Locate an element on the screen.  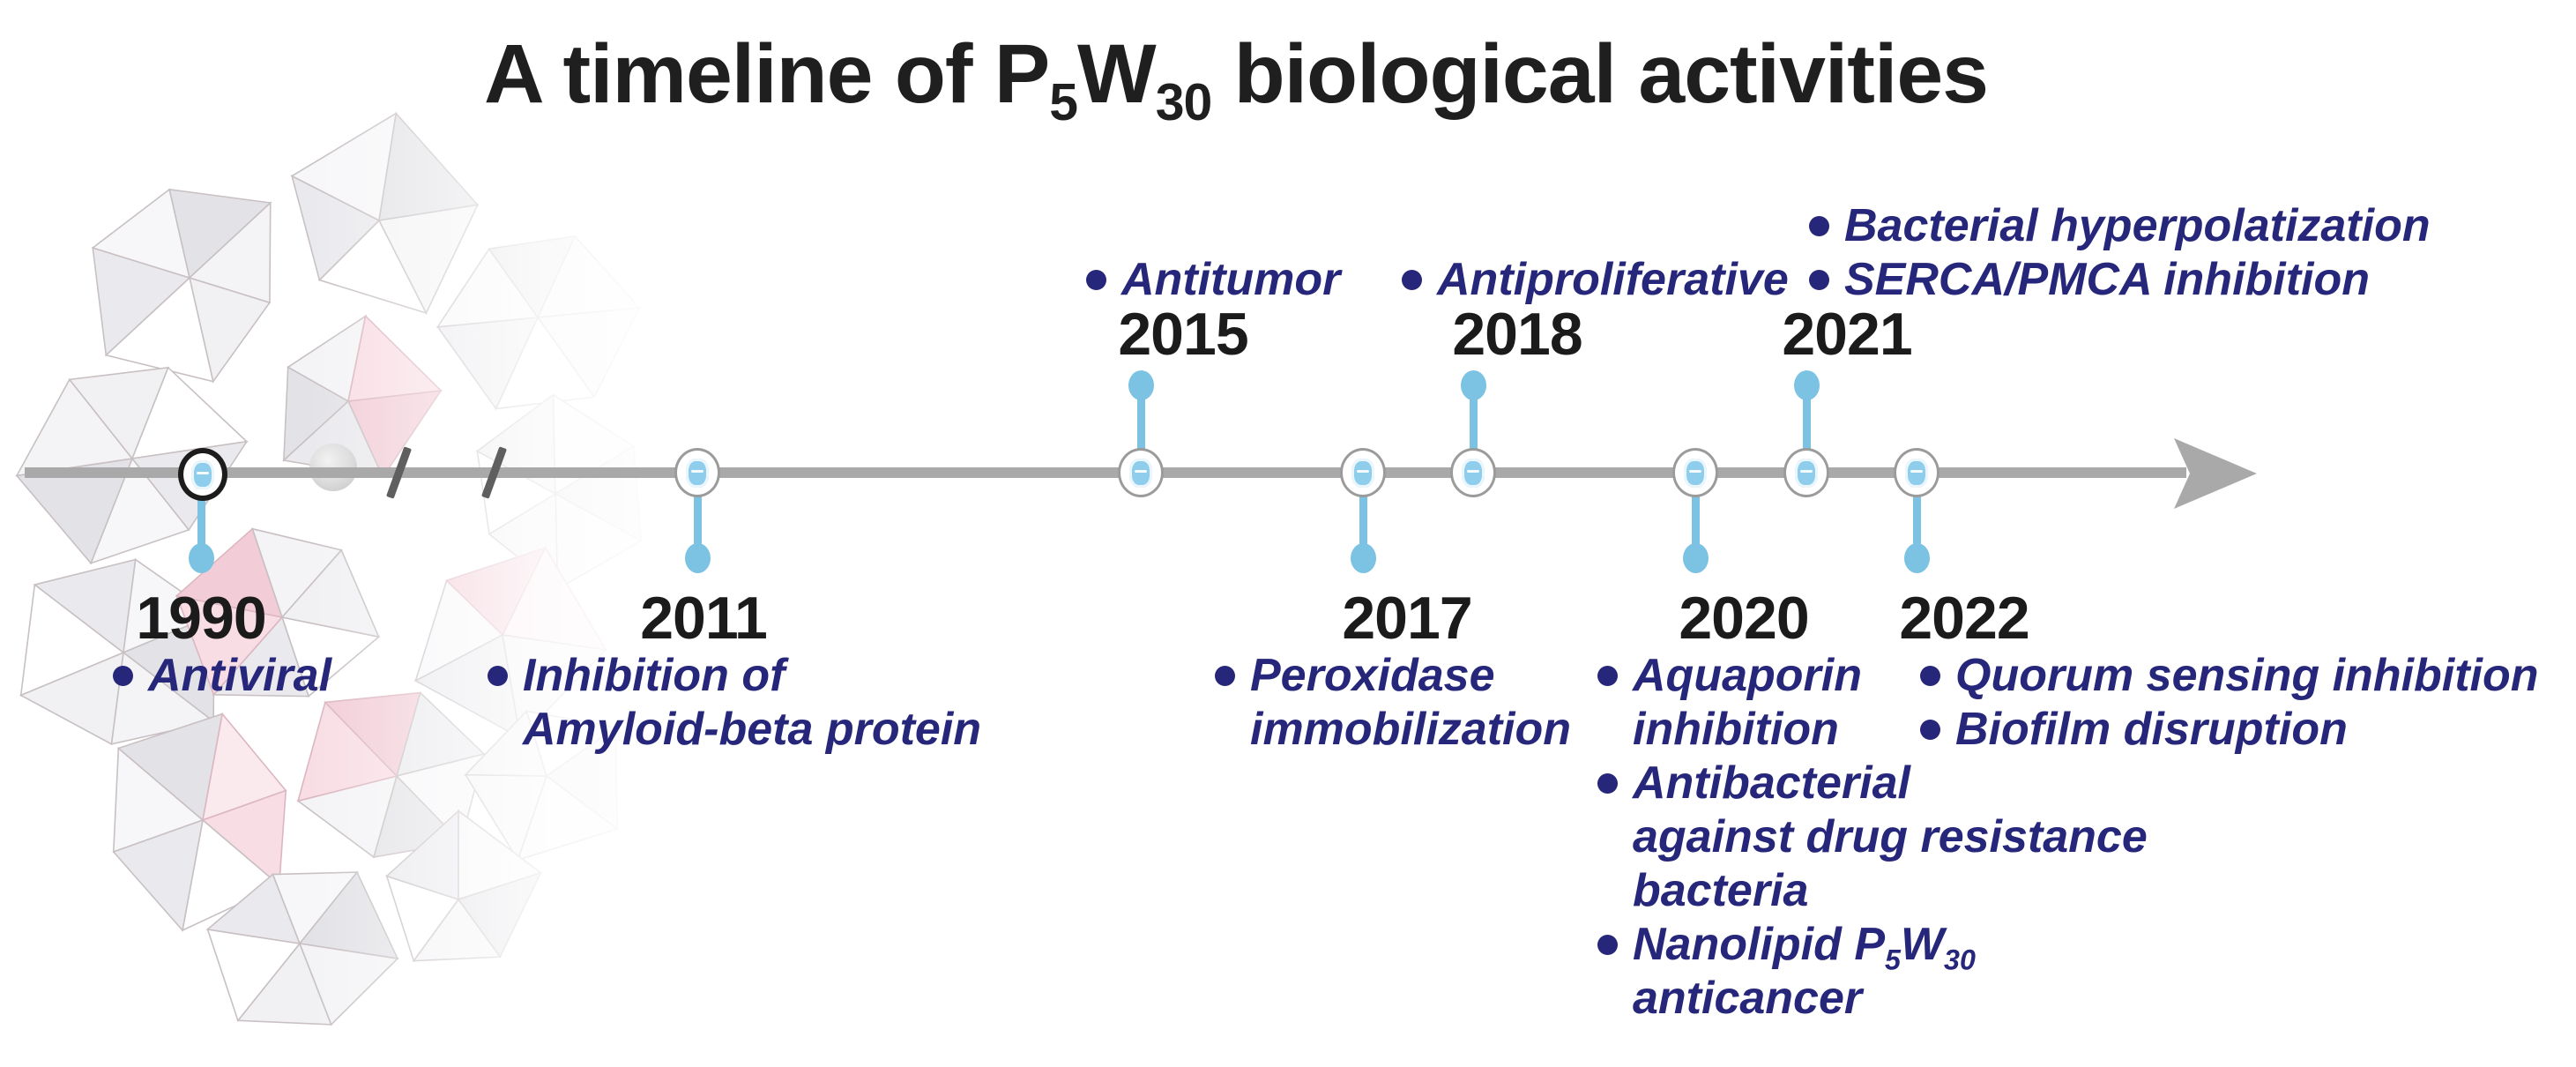
timeline-marker-2022 is located at coordinates (1916, 472).